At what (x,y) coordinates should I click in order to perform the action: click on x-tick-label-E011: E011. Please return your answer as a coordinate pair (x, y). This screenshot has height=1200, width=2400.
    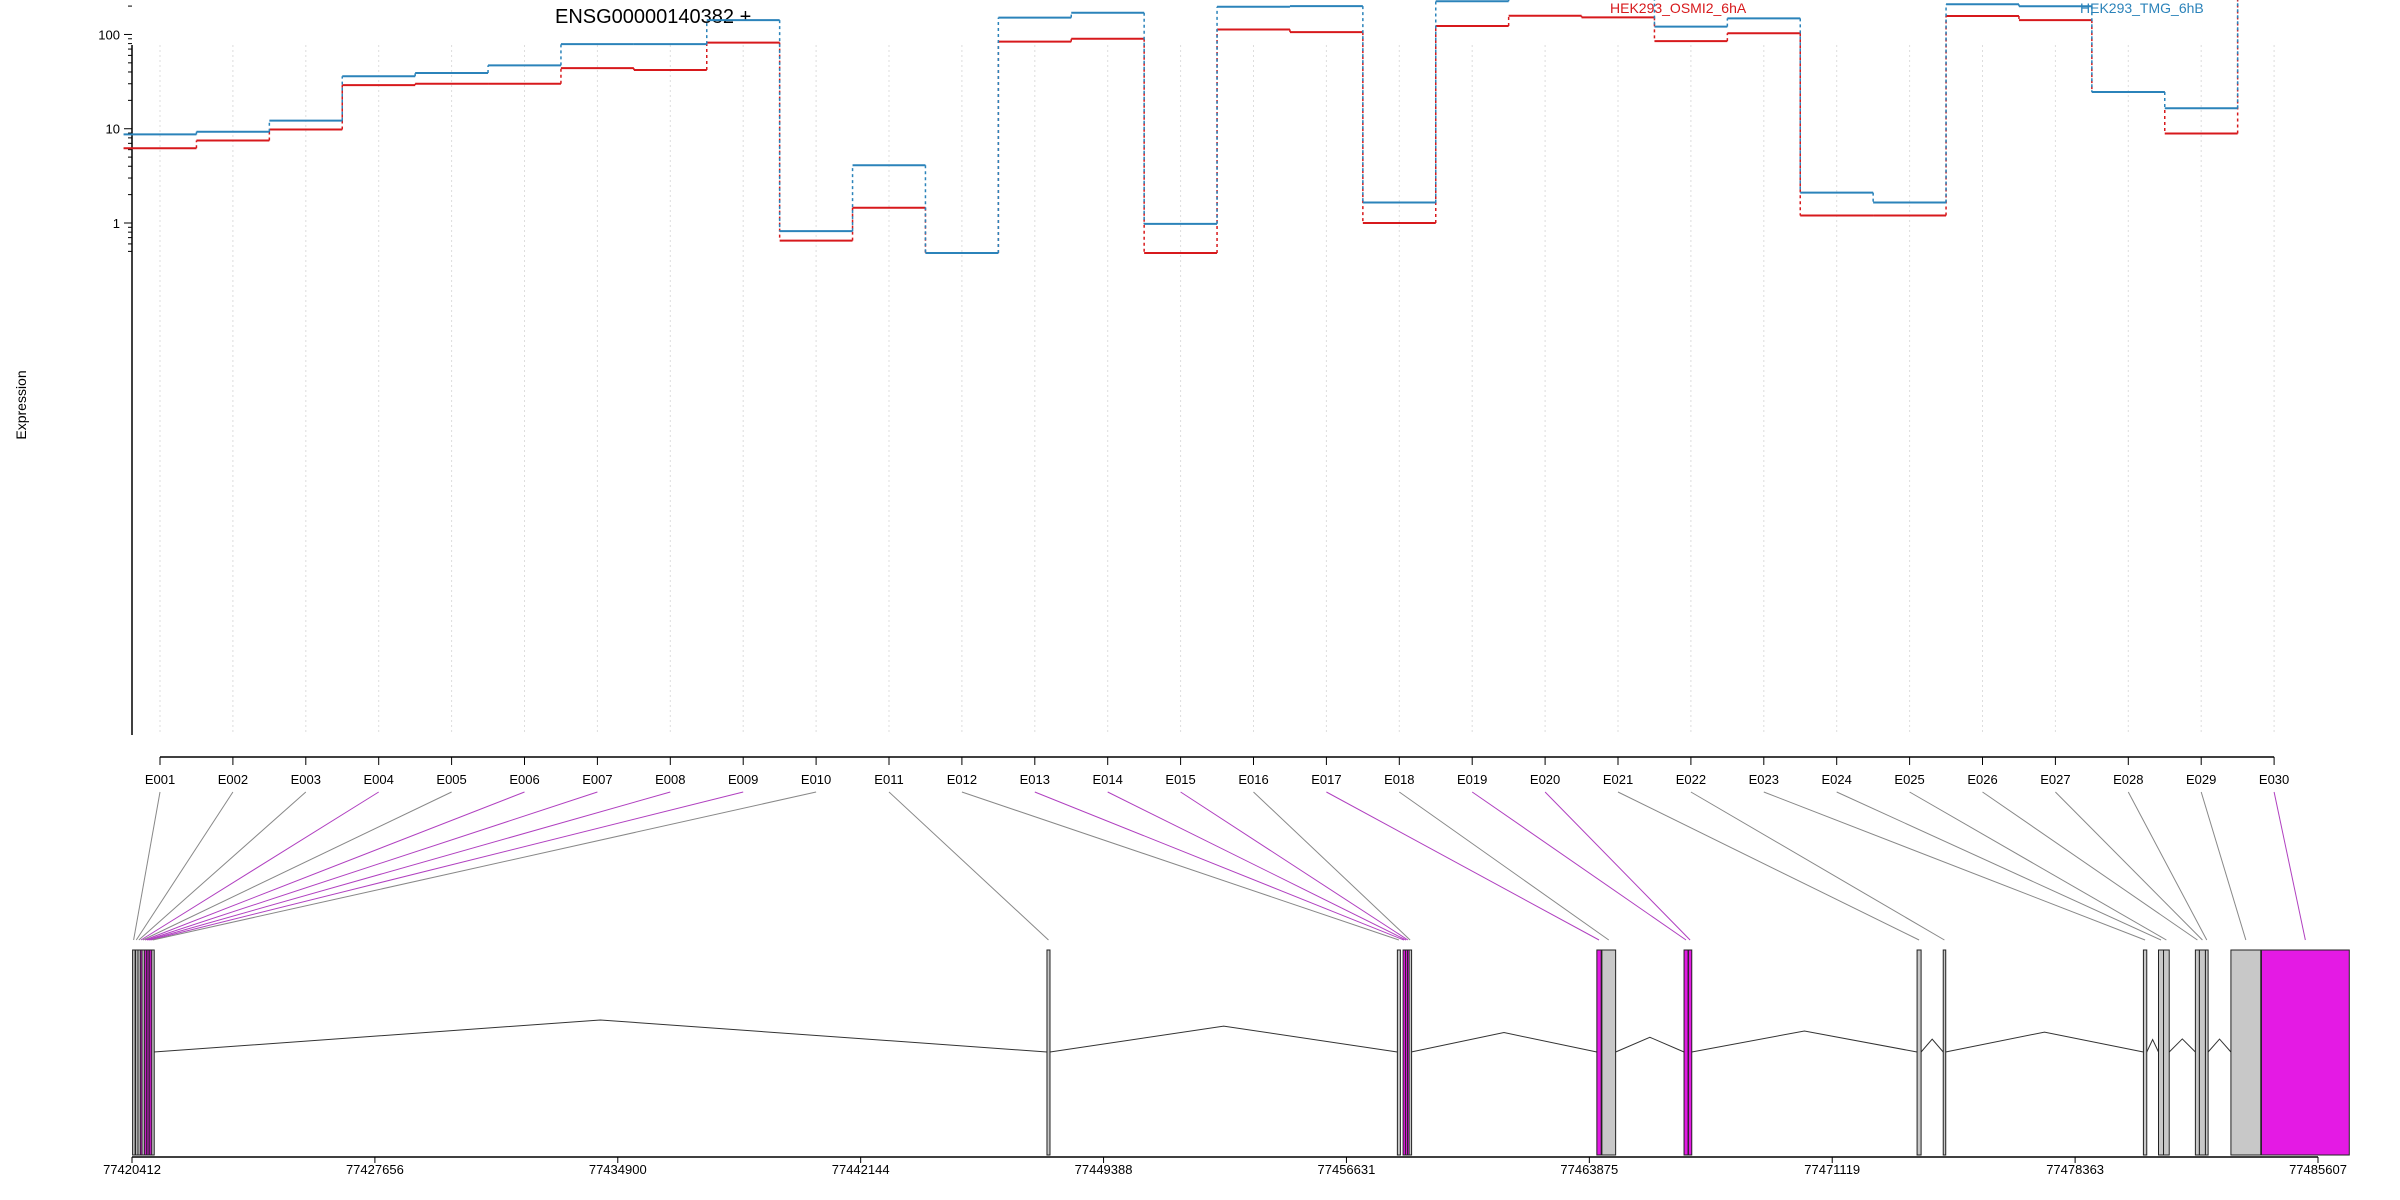
    Looking at the image, I should click on (888, 779).